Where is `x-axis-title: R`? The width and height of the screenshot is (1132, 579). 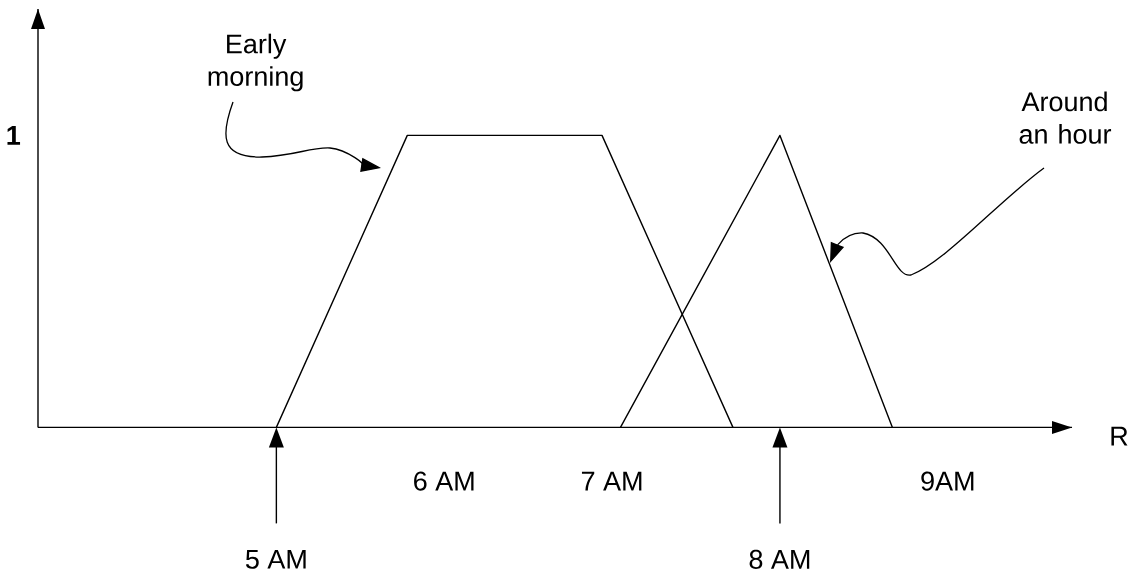 x-axis-title: R is located at coordinates (1119, 436).